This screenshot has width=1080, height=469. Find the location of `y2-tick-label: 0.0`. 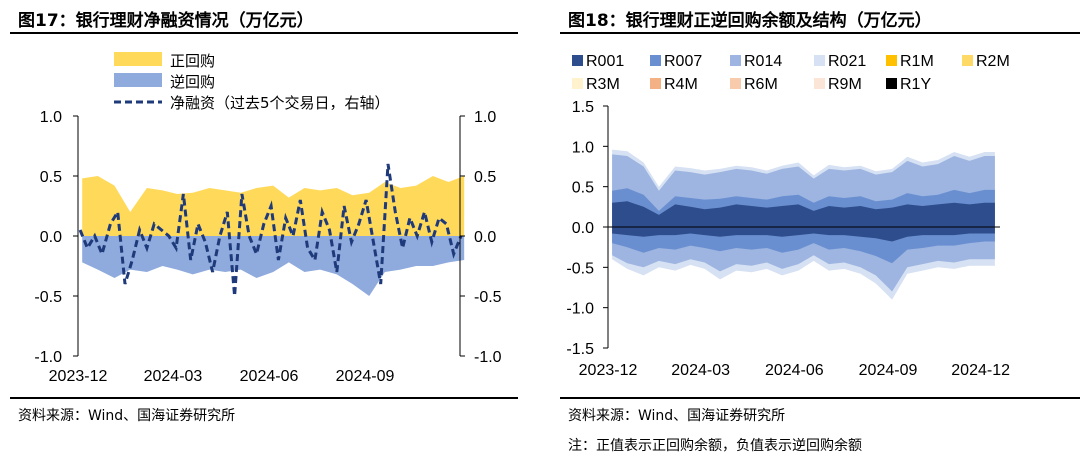

y2-tick-label: 0.0 is located at coordinates (485, 237).